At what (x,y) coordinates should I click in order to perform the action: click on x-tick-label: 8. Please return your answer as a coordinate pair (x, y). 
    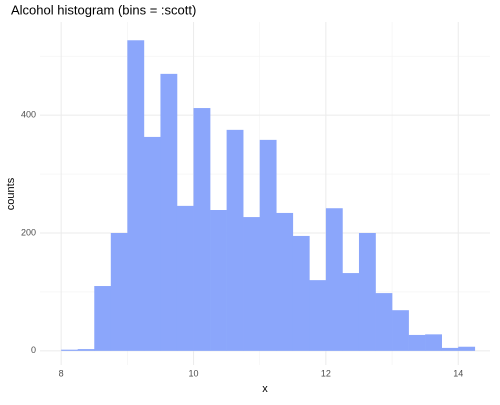
    Looking at the image, I should click on (61, 373).